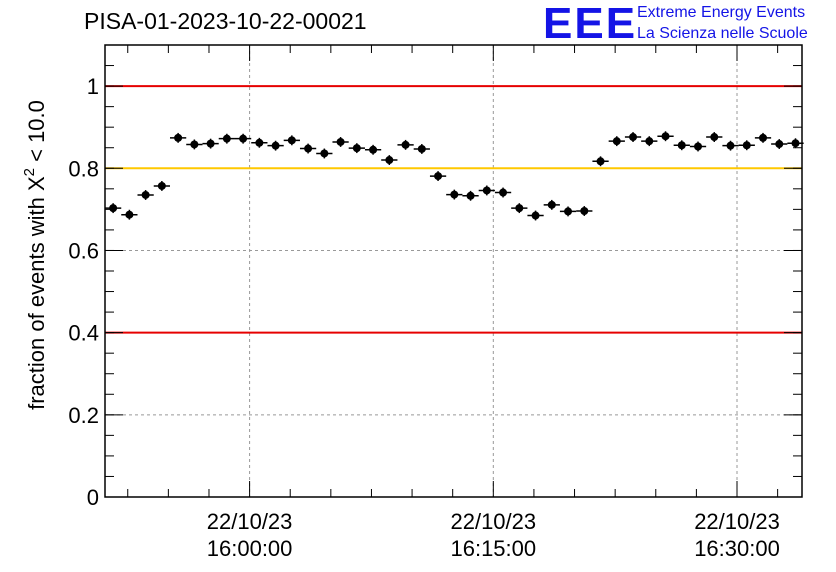  I want to click on chart-title: PISA-01-2023-10-22-00021, so click(225, 21).